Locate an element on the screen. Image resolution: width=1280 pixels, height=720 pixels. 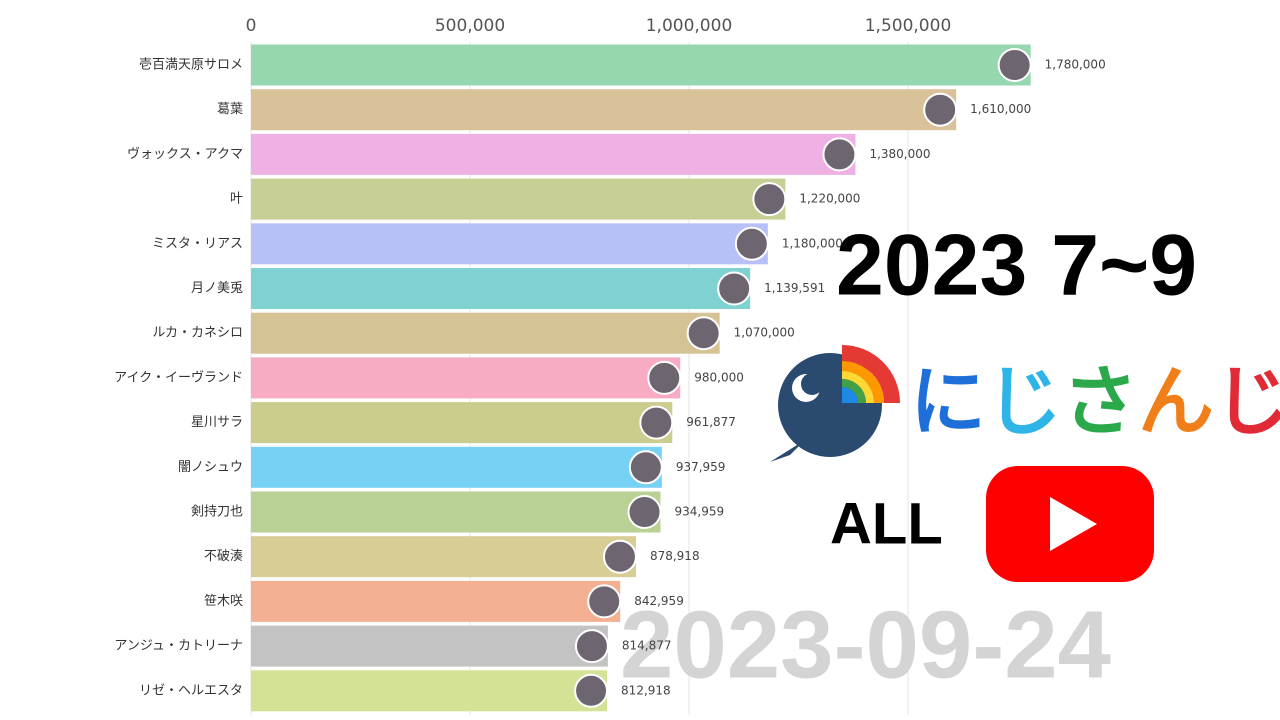
value-label: 842,959 is located at coordinates (659, 601).